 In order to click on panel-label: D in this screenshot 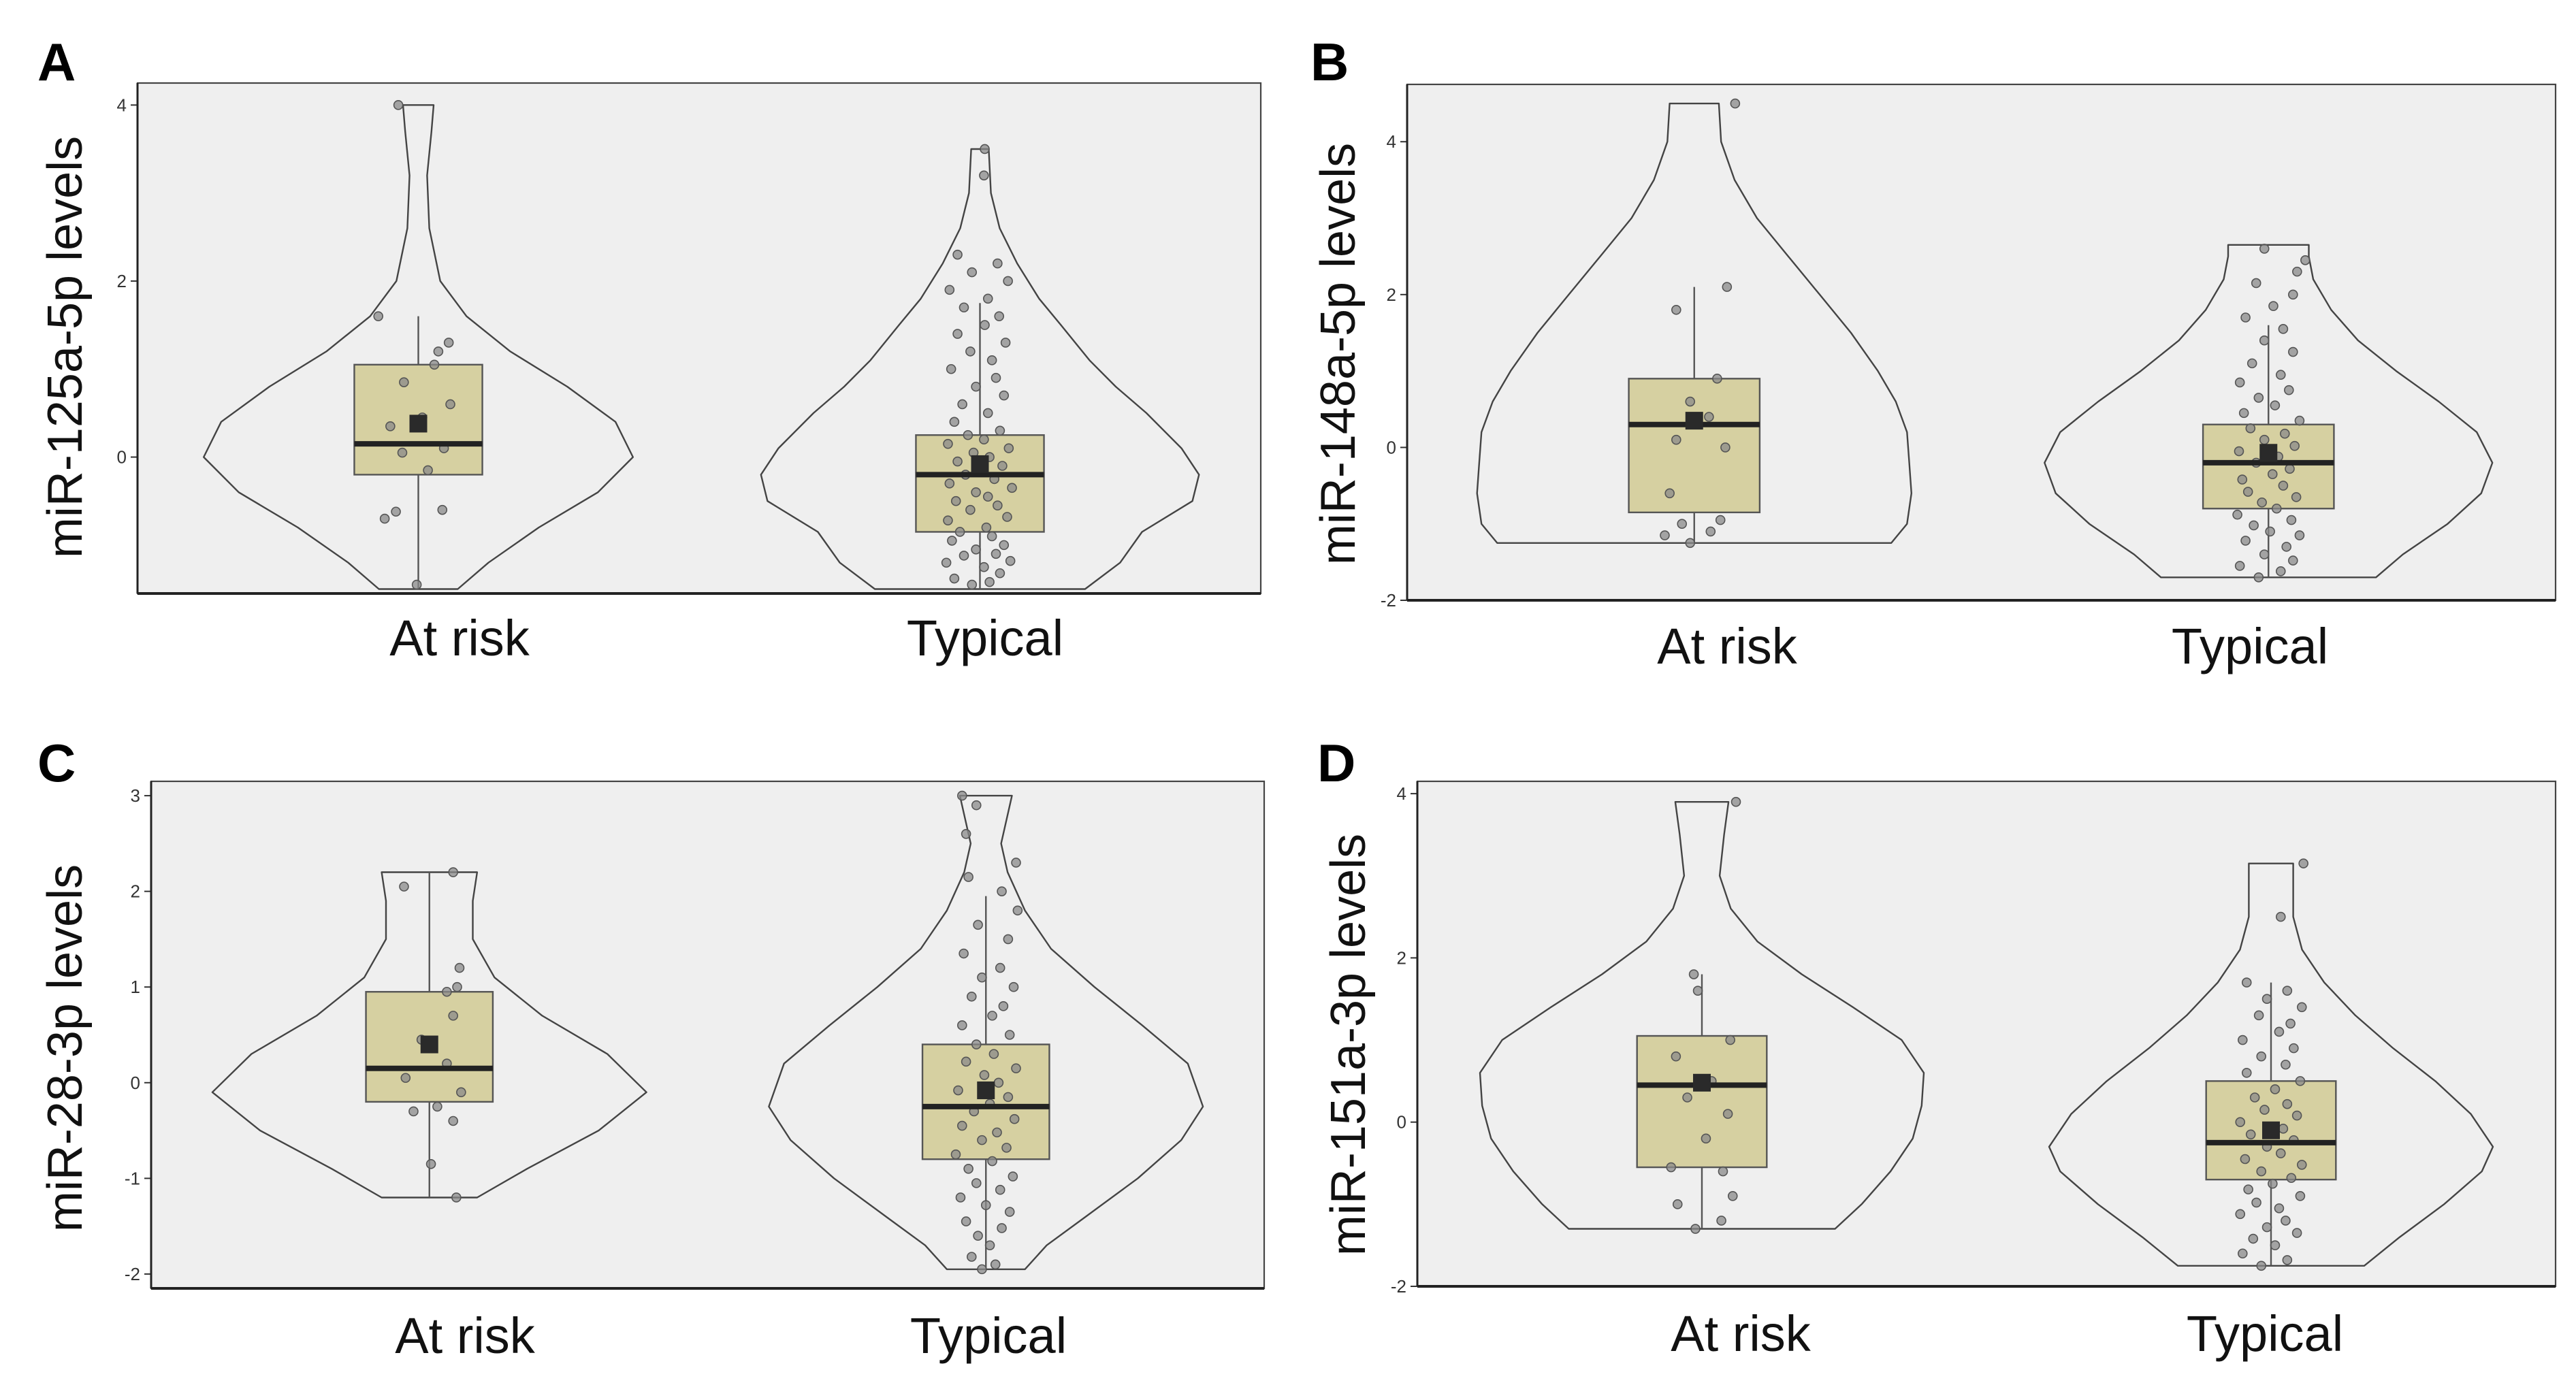, I will do `click(1336, 763)`.